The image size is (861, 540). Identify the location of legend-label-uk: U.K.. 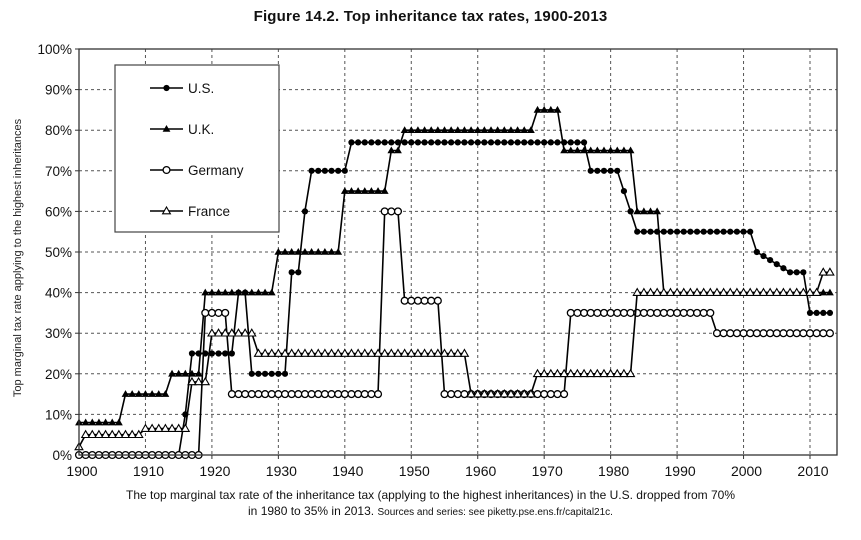
(201, 129).